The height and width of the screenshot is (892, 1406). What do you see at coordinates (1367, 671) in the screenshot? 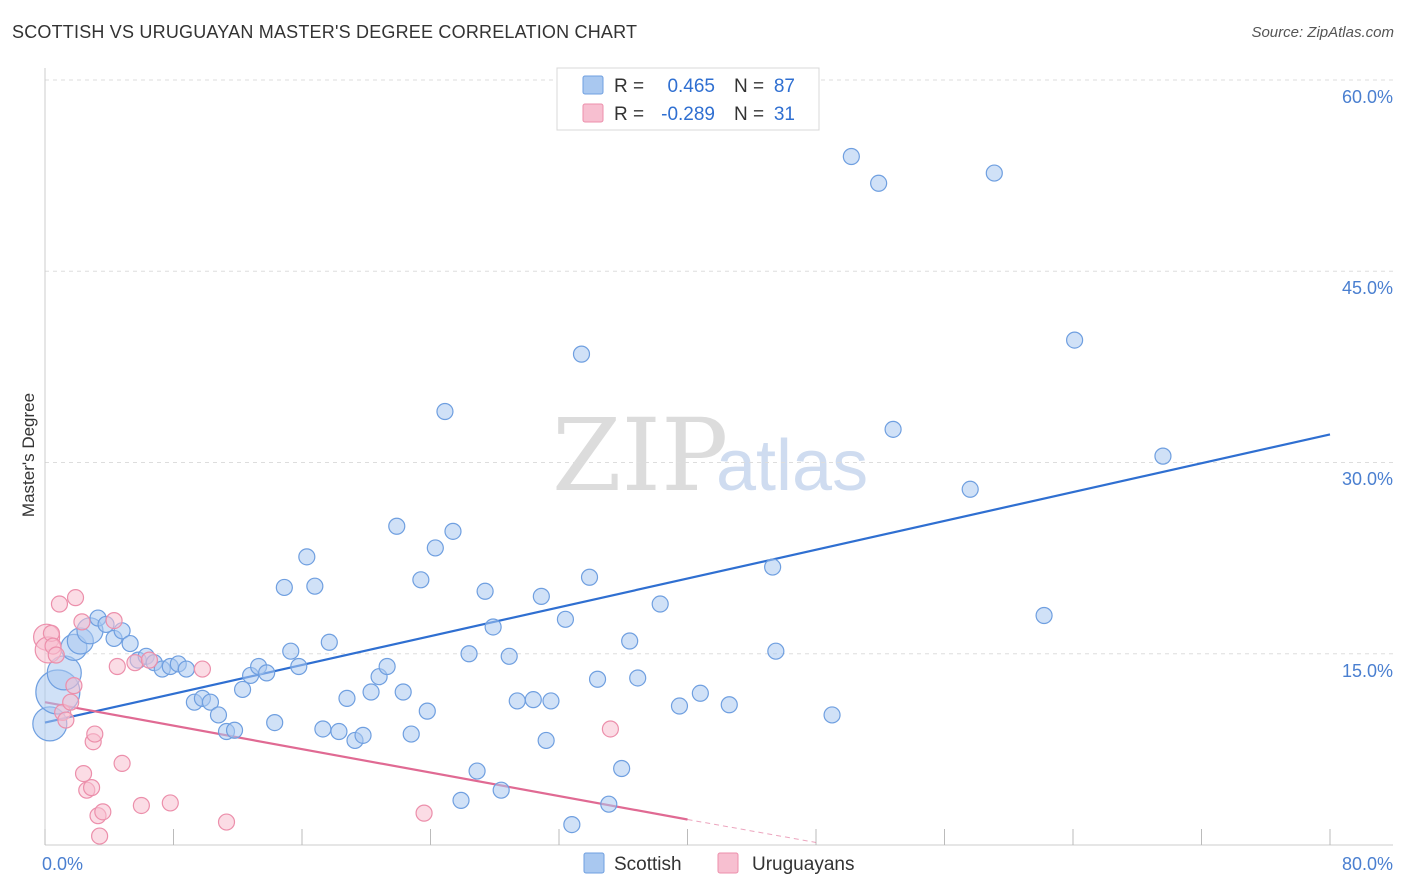
I see `y-tick-label-15: 15.0%` at bounding box center [1367, 671].